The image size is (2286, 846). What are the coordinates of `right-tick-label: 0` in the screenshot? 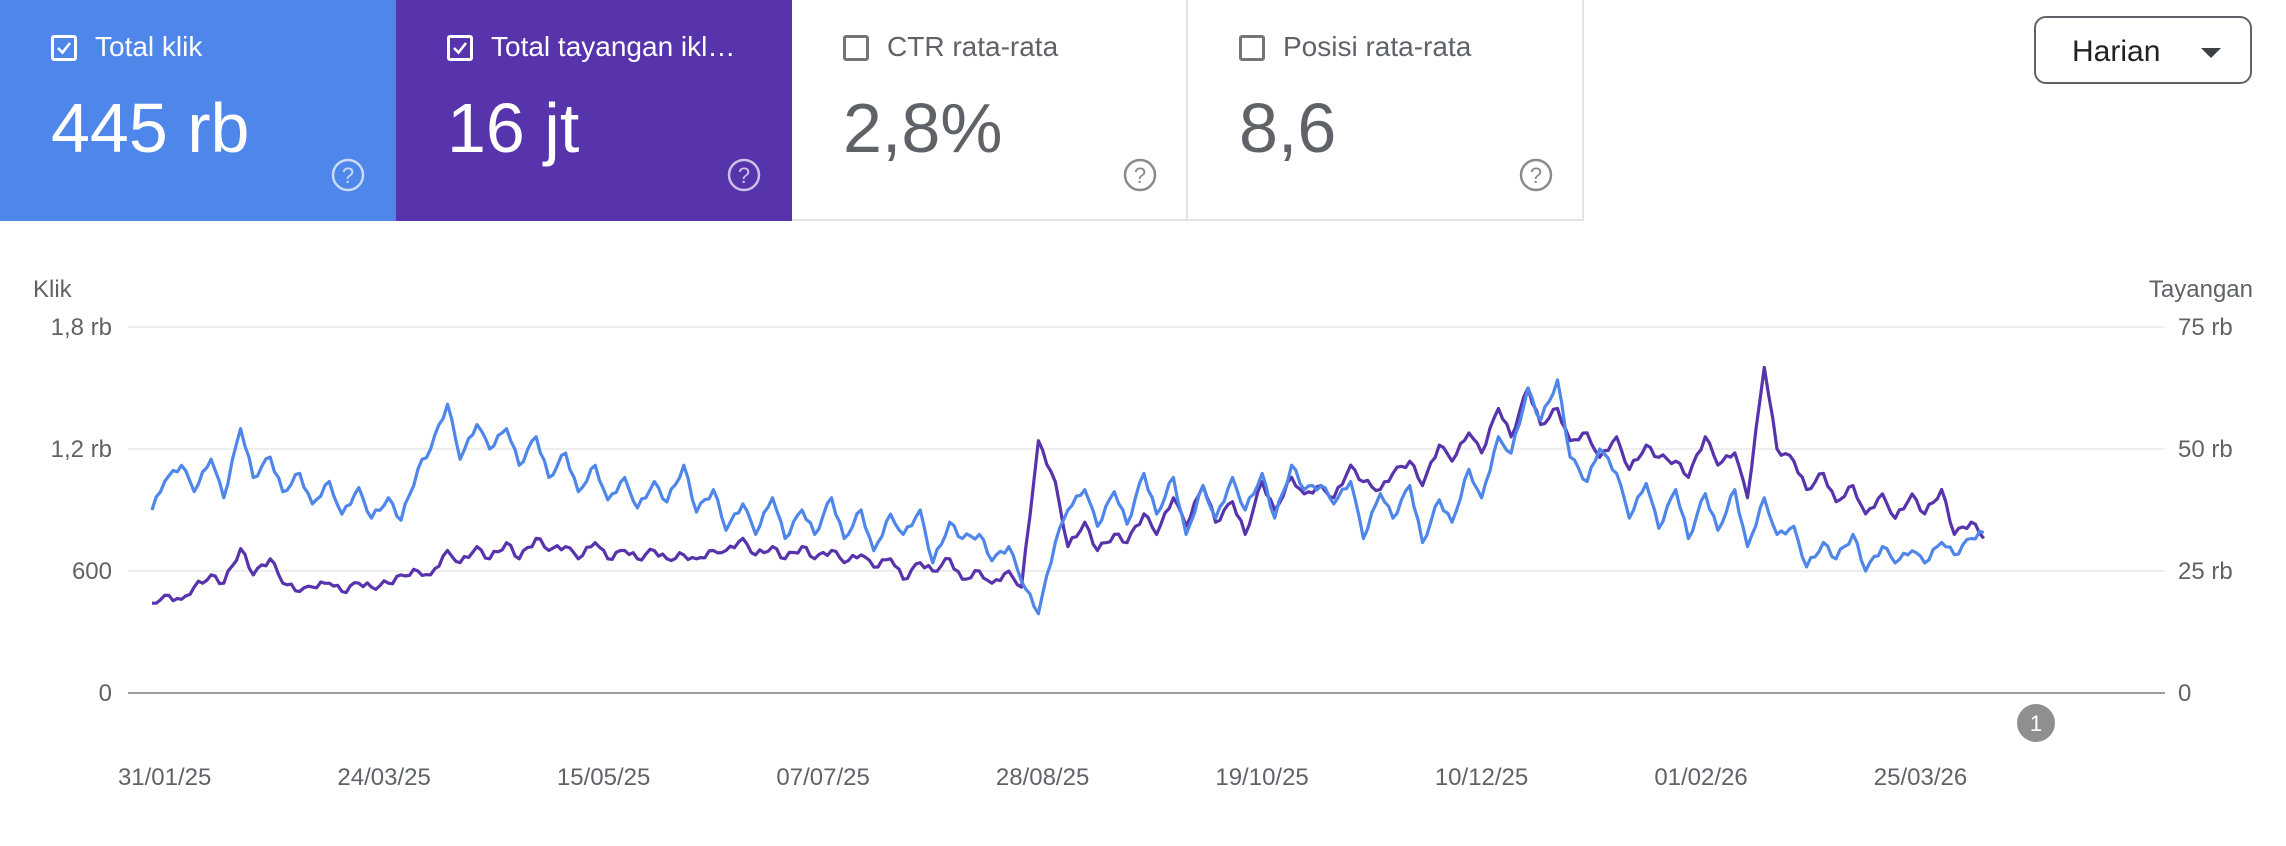 It's located at (2184, 693).